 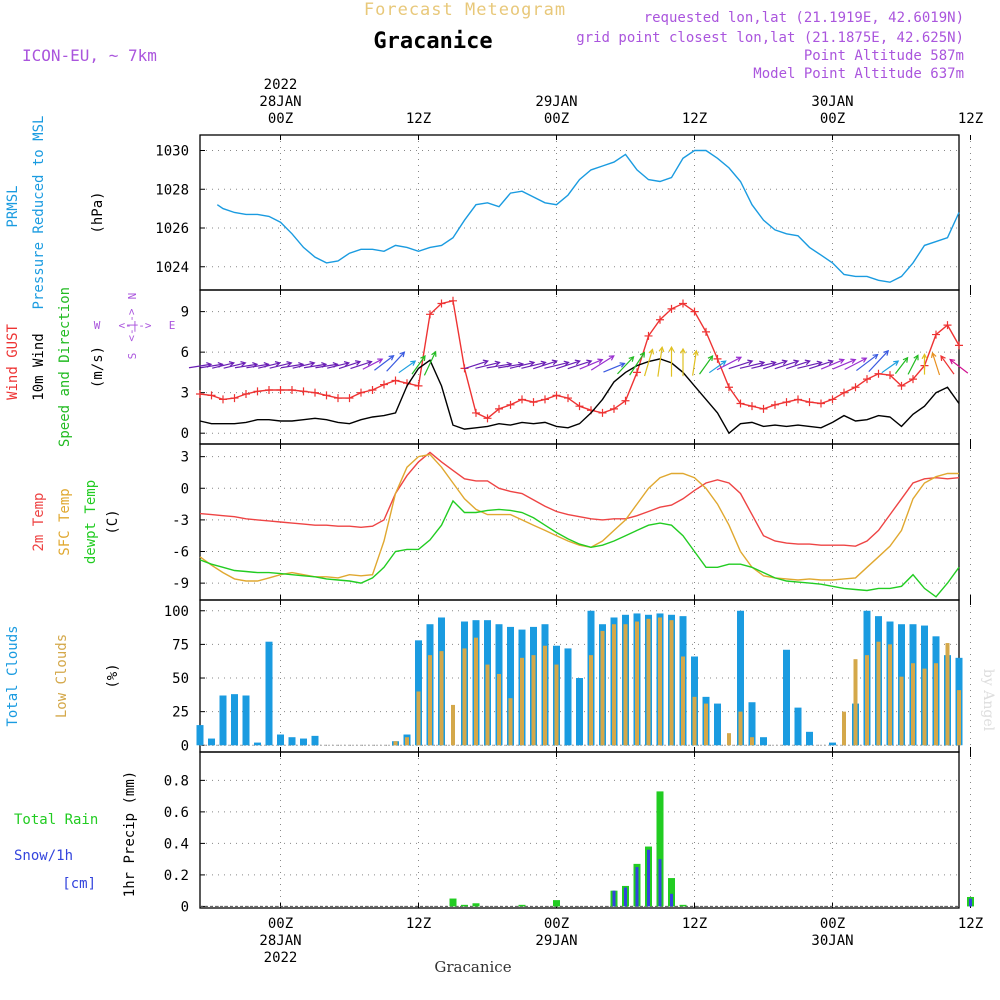 What do you see at coordinates (556, 102) in the screenshot?
I see `top-time-label: 29JAN` at bounding box center [556, 102].